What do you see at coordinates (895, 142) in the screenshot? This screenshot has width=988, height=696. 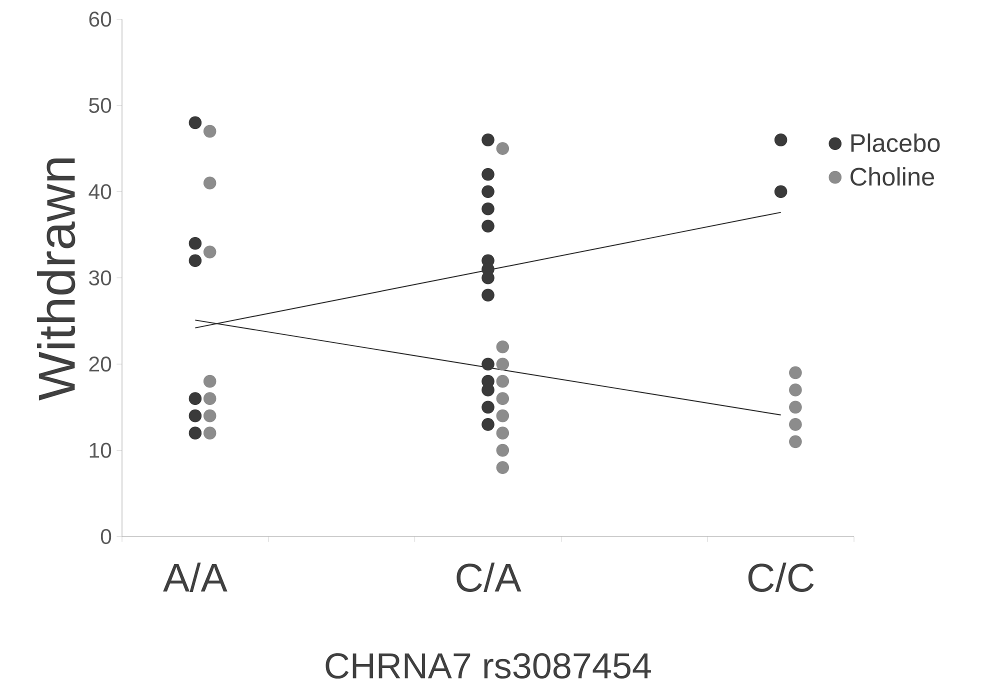 I see `legend-label: Placebo` at bounding box center [895, 142].